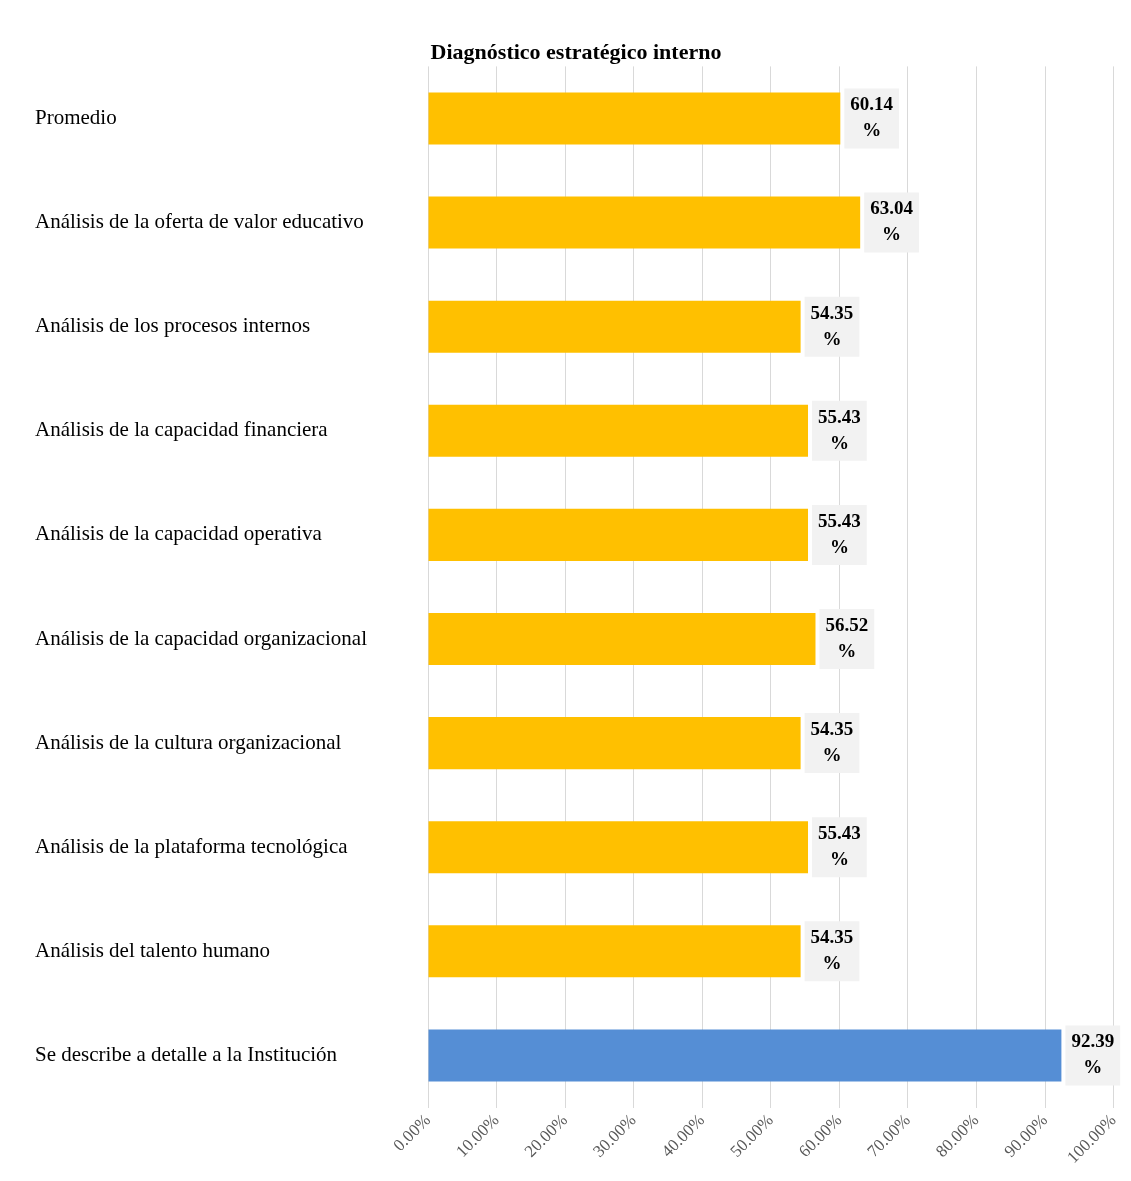  I want to click on y-tick-label: Se describe a detalle a la Institución, so click(186, 1053).